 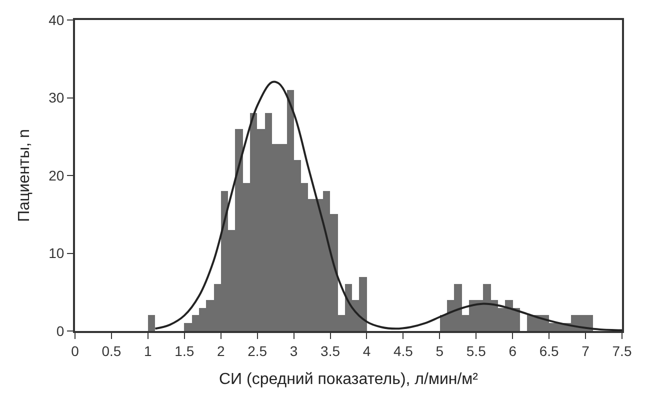 What do you see at coordinates (56, 20) in the screenshot?
I see `y-tick-label: 40` at bounding box center [56, 20].